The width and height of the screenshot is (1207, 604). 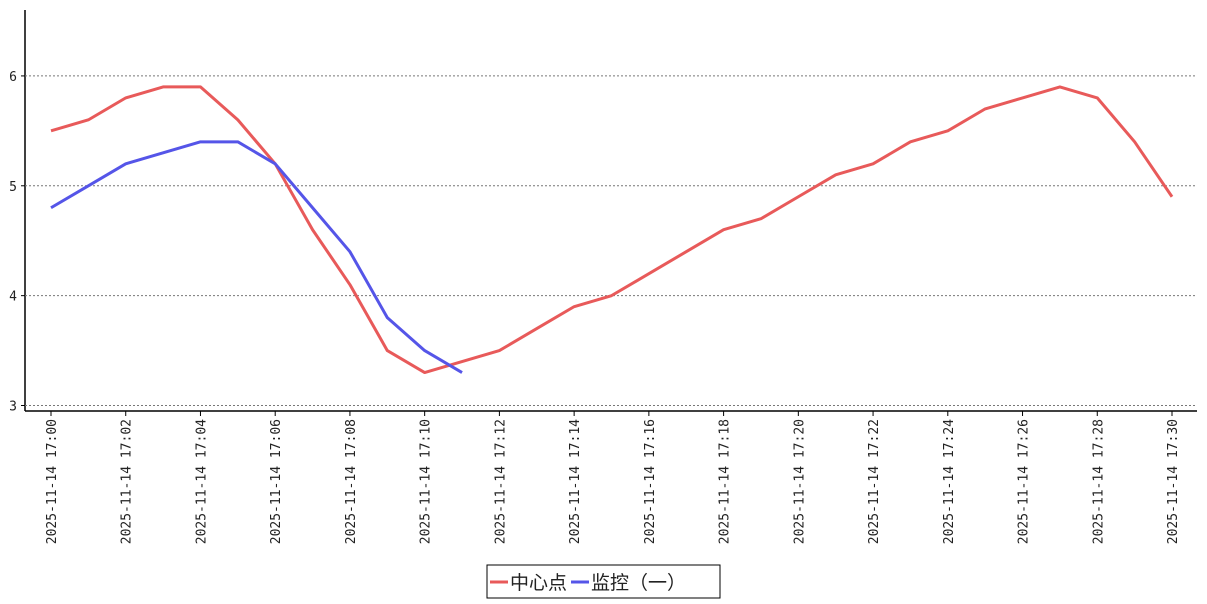 What do you see at coordinates (799, 481) in the screenshot?
I see `x-tick-label: 2025-11-14 17:20` at bounding box center [799, 481].